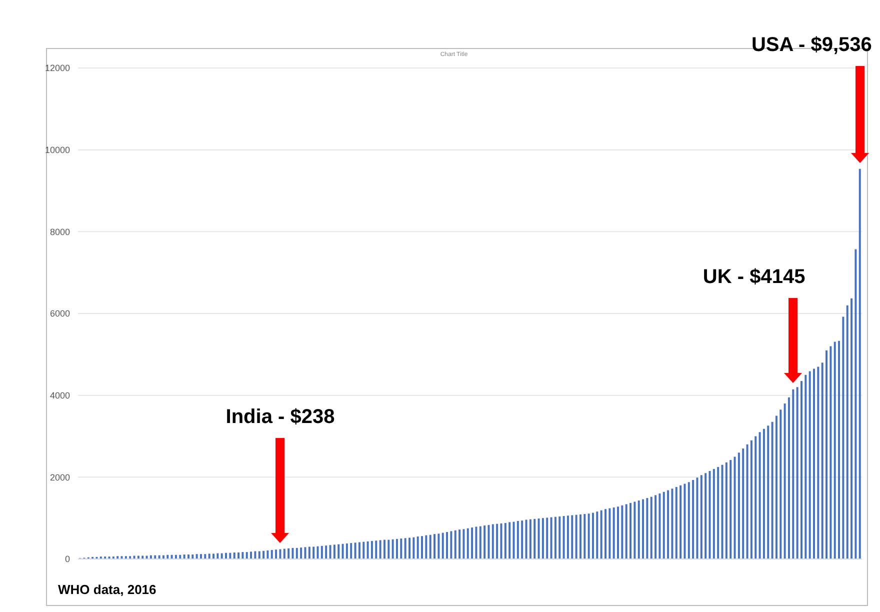 The height and width of the screenshot is (612, 880). Describe the element at coordinates (60, 313) in the screenshot. I see `y-tick-label: 6000` at that location.